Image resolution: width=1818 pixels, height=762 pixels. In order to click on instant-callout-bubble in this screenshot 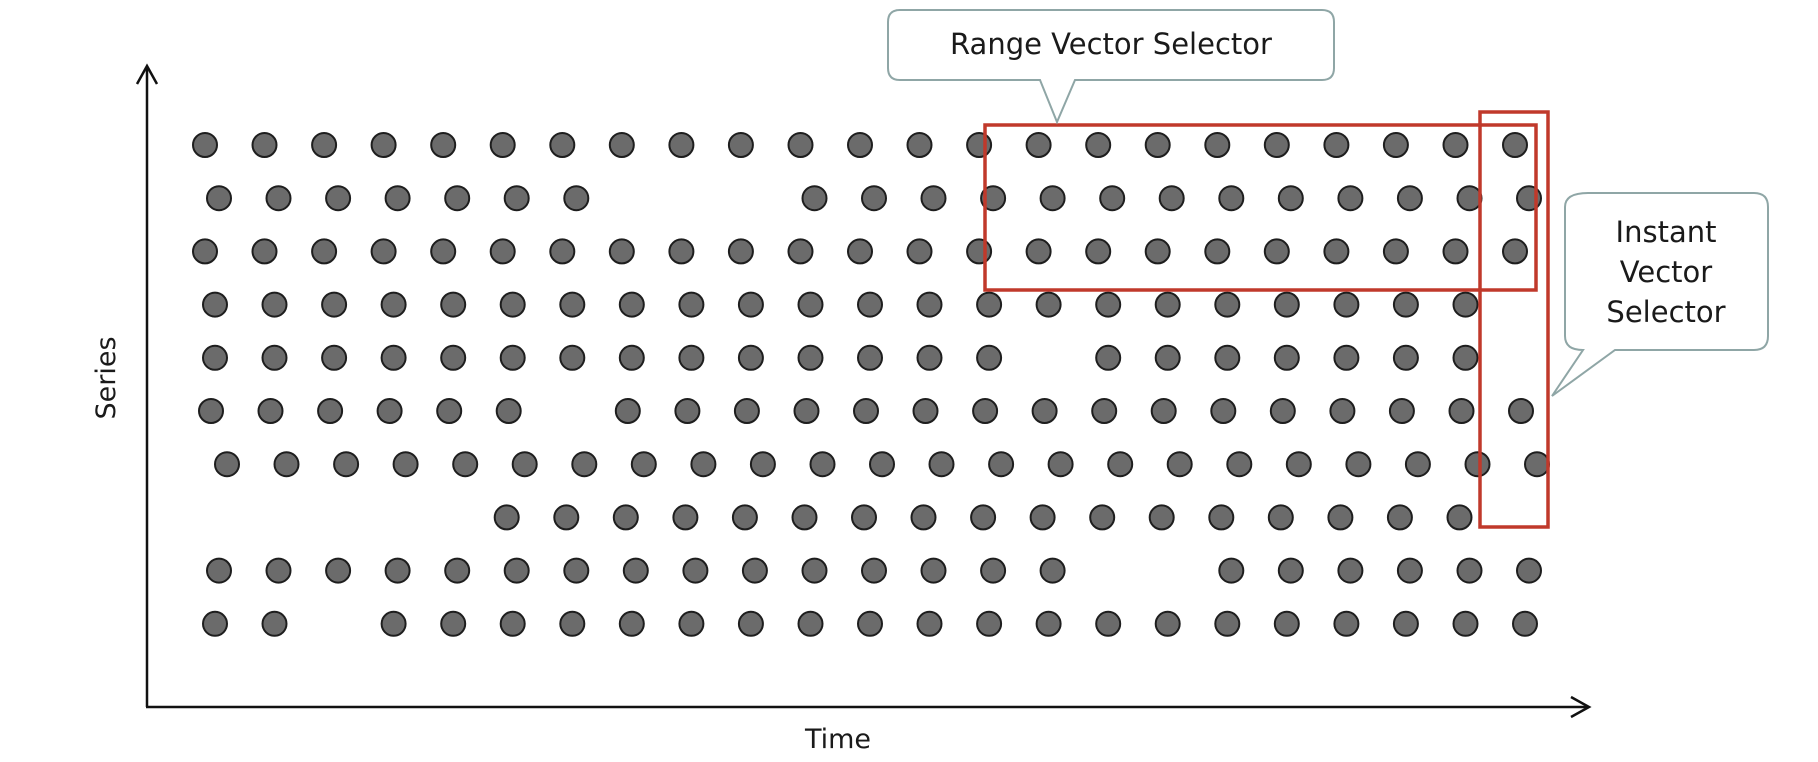, I will do `click(1660, 294)`.